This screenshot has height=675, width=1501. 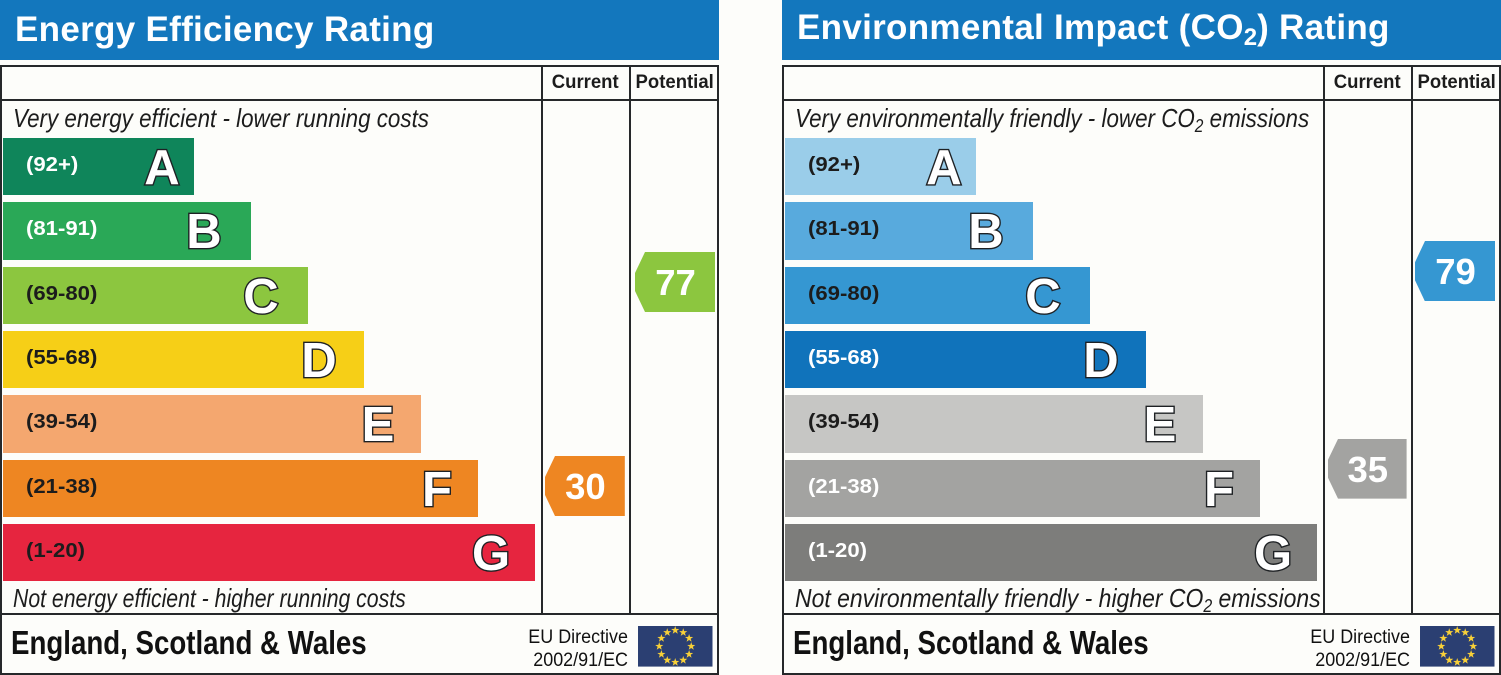 What do you see at coordinates (675, 282) in the screenshot?
I see `svg-text: 77` at bounding box center [675, 282].